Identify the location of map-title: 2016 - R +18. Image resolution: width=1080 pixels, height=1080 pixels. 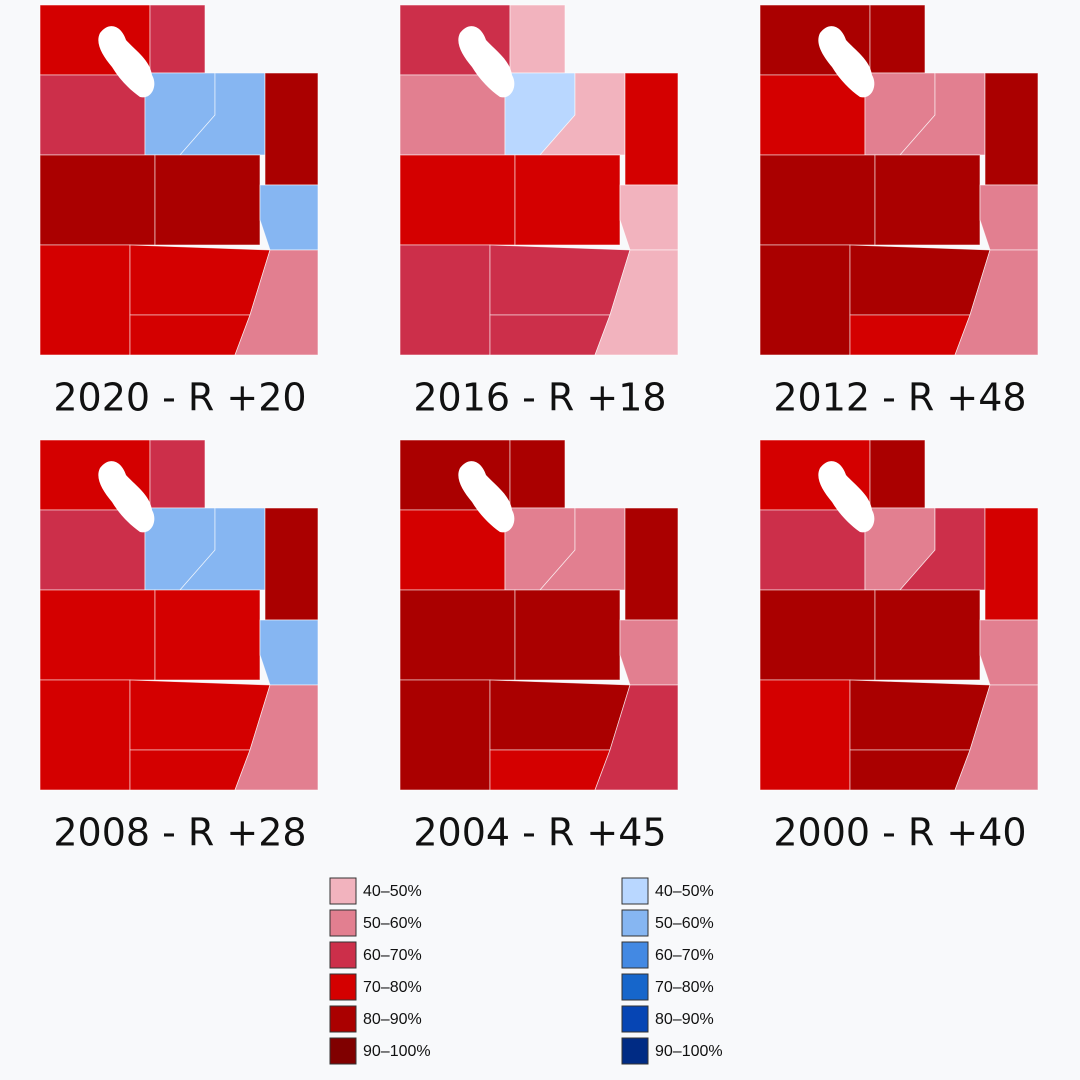
(539, 398).